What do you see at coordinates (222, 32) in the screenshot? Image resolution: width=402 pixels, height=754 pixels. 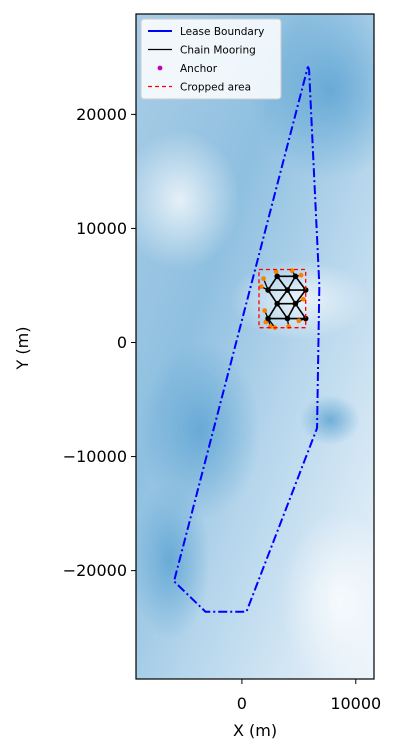 I see `legend-label-0: Lease Boundary` at bounding box center [222, 32].